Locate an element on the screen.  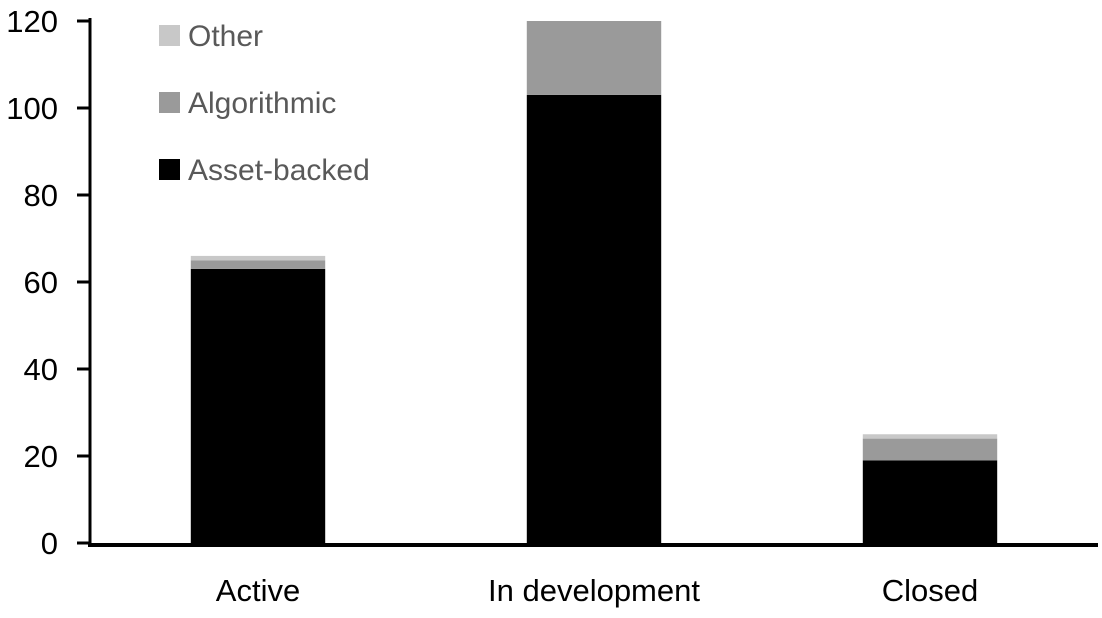
x-axis-category-label: Closed is located at coordinates (930, 590).